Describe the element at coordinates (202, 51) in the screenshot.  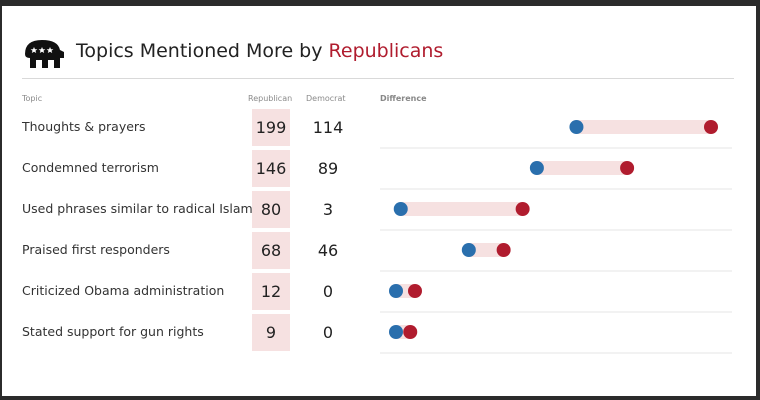
I see `title-prefix: Topics Mentioned More by` at that location.